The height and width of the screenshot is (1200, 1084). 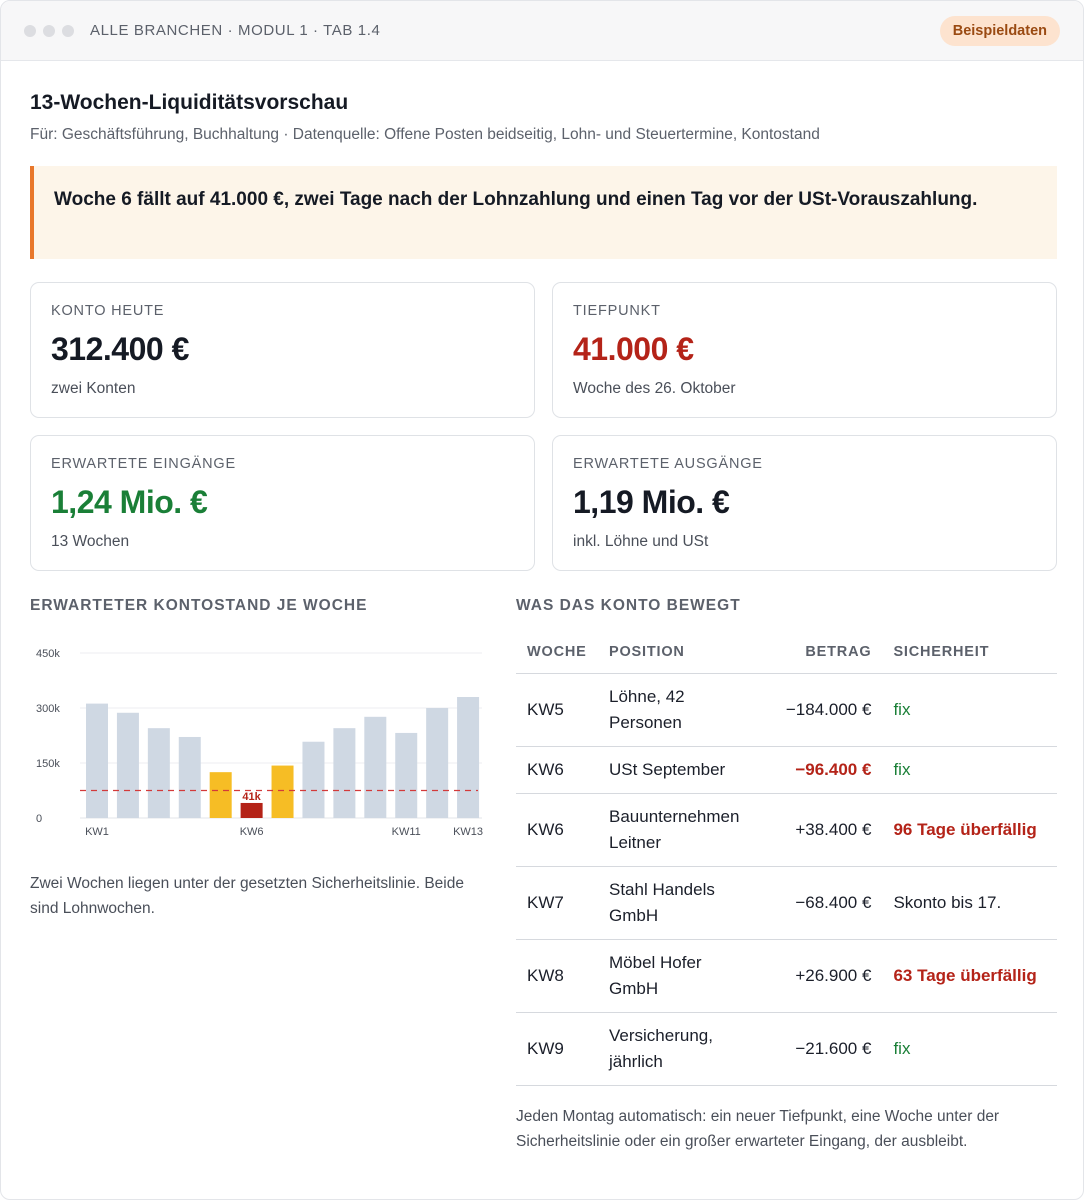 I want to click on certainty-cell: 63 Tage überfällig, so click(x=969, y=976).